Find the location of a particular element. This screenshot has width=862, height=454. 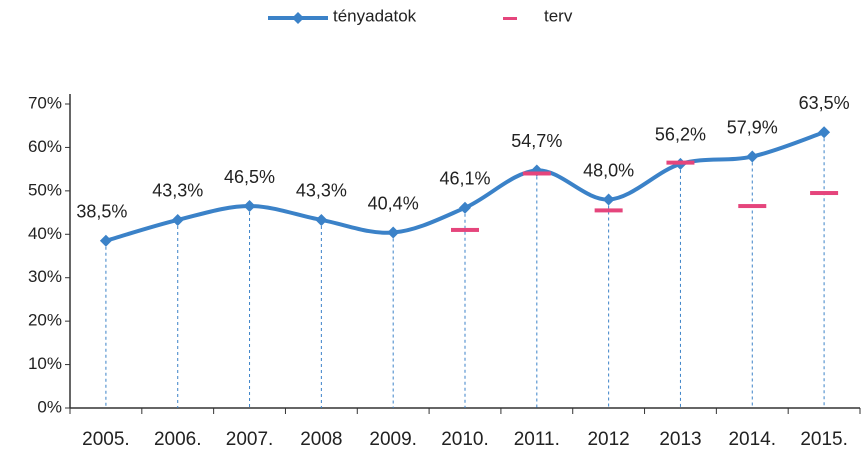

y-tick-label: 20% is located at coordinates (45, 320).